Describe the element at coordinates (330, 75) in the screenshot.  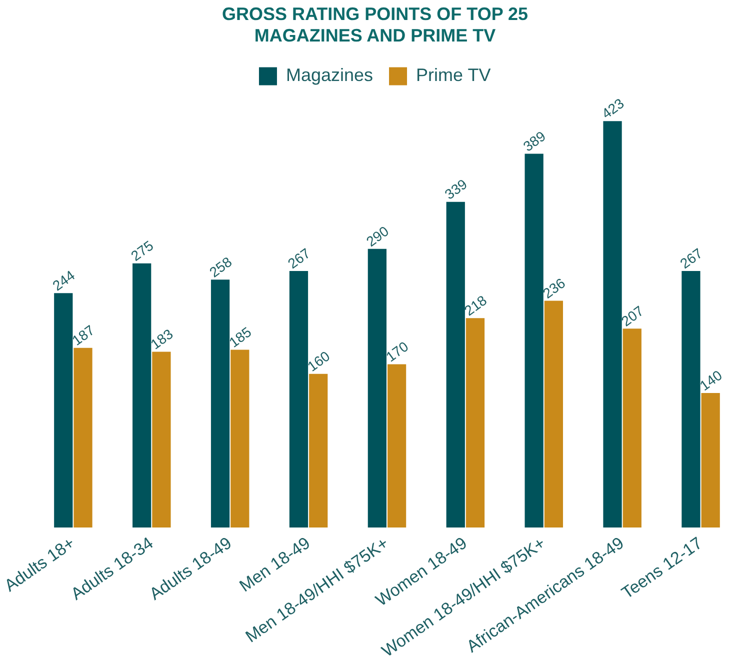
I see `legend-label: Magazines` at that location.